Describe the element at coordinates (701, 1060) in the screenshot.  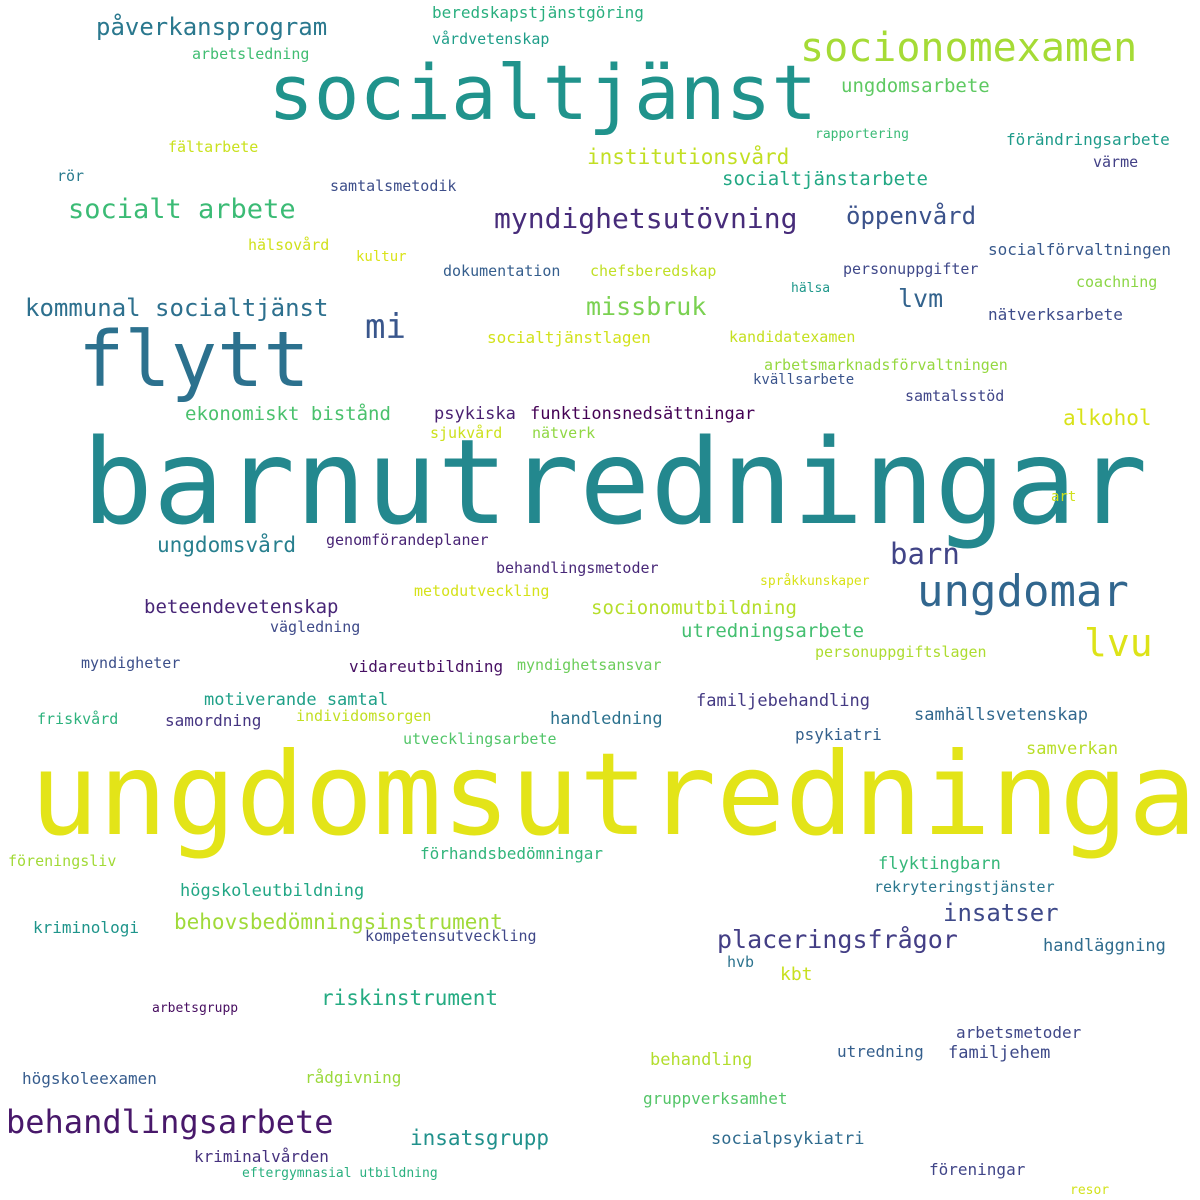
I see `word-behandling: behandling` at that location.